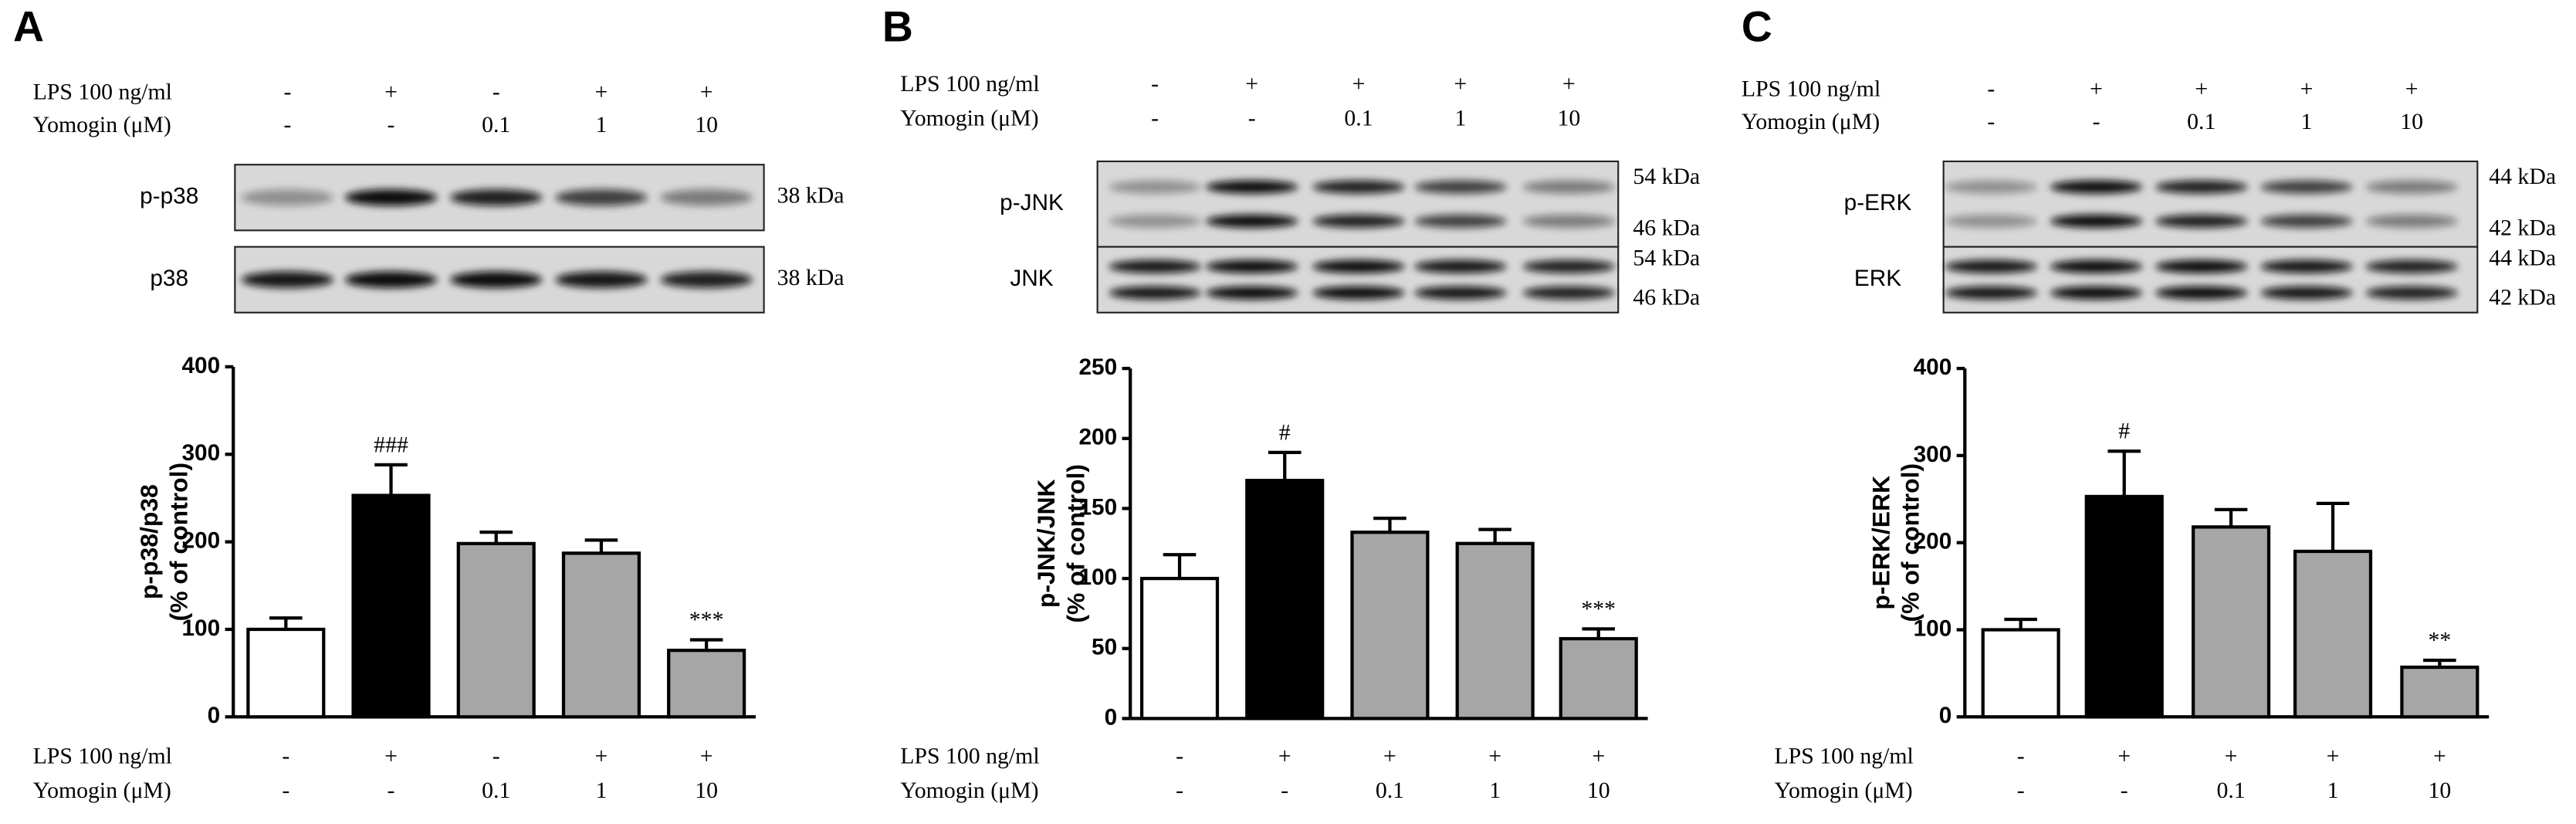  Describe the element at coordinates (2307, 122) in the screenshot. I see `treatment-value: 1` at that location.